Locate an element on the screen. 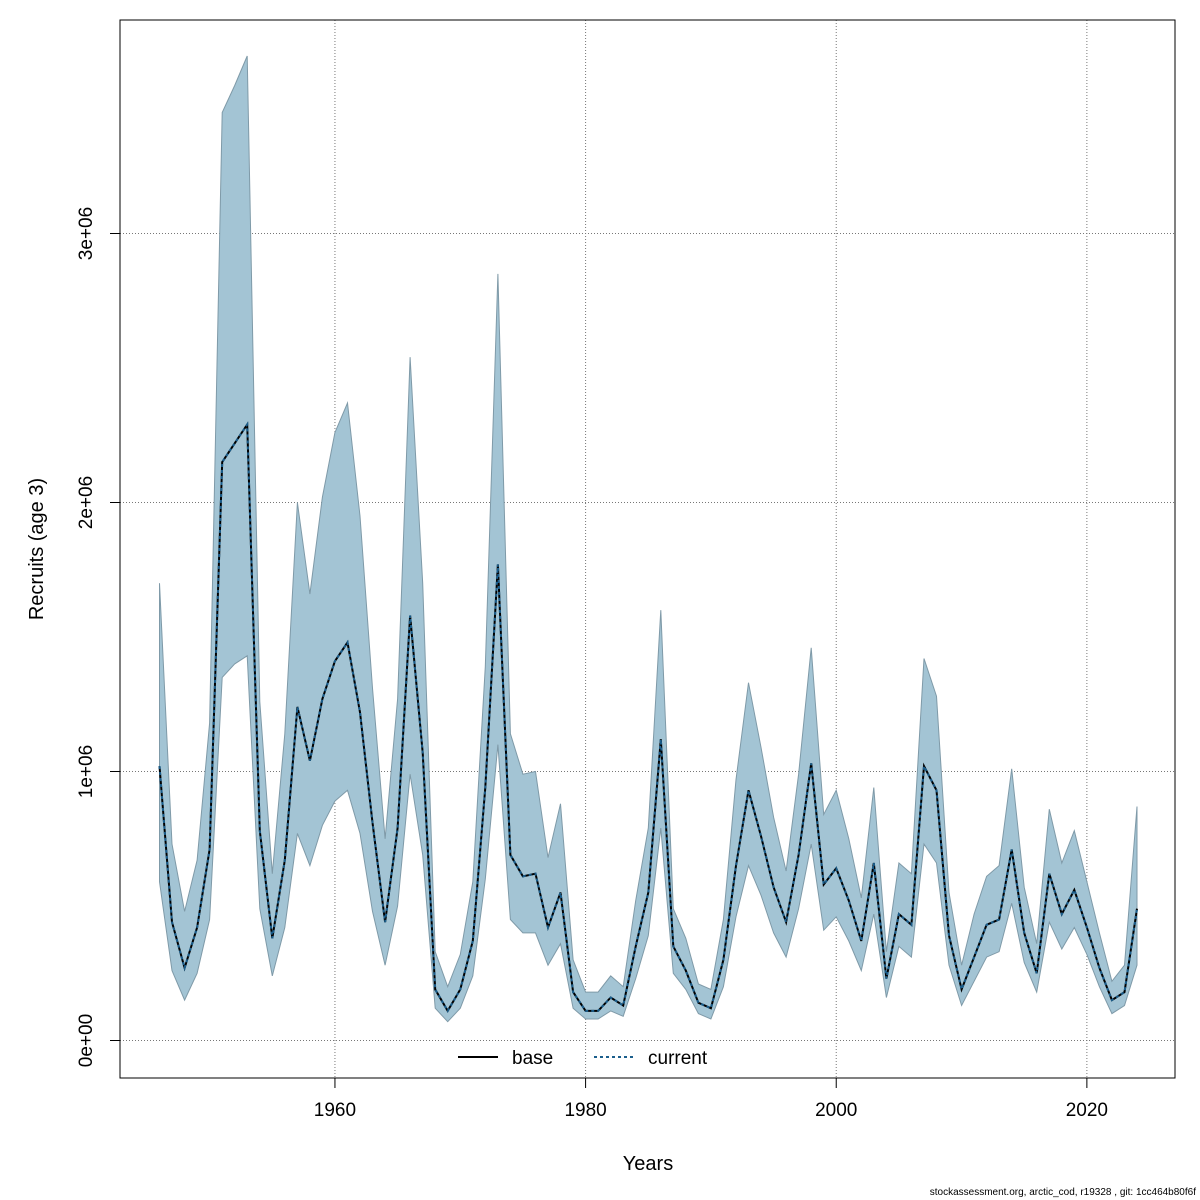  x-tick-label-1980: 1980 is located at coordinates (585, 1110).